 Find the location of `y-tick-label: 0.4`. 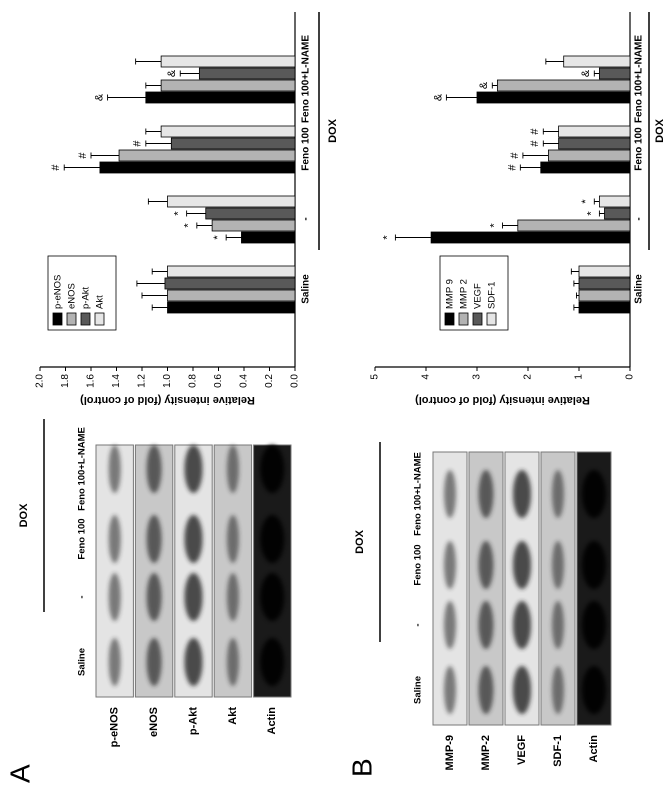

y-tick-label: 0.4 is located at coordinates (244, 381).